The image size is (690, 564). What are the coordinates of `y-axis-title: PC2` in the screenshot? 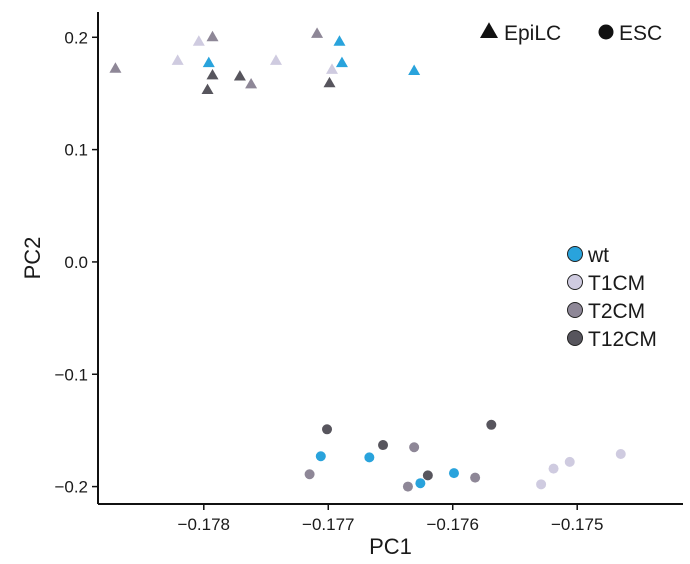 It's located at (32, 258).